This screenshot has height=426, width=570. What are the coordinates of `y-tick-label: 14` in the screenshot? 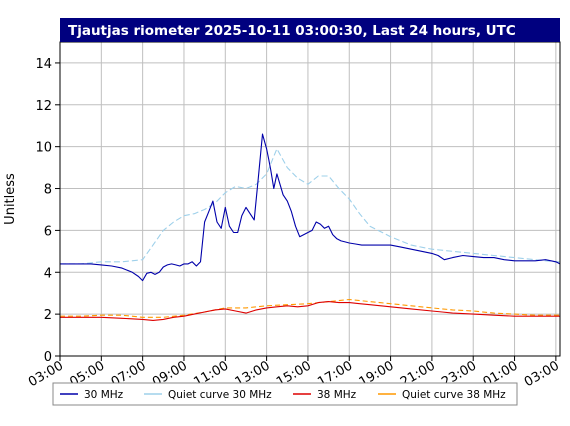 It's located at (43, 64).